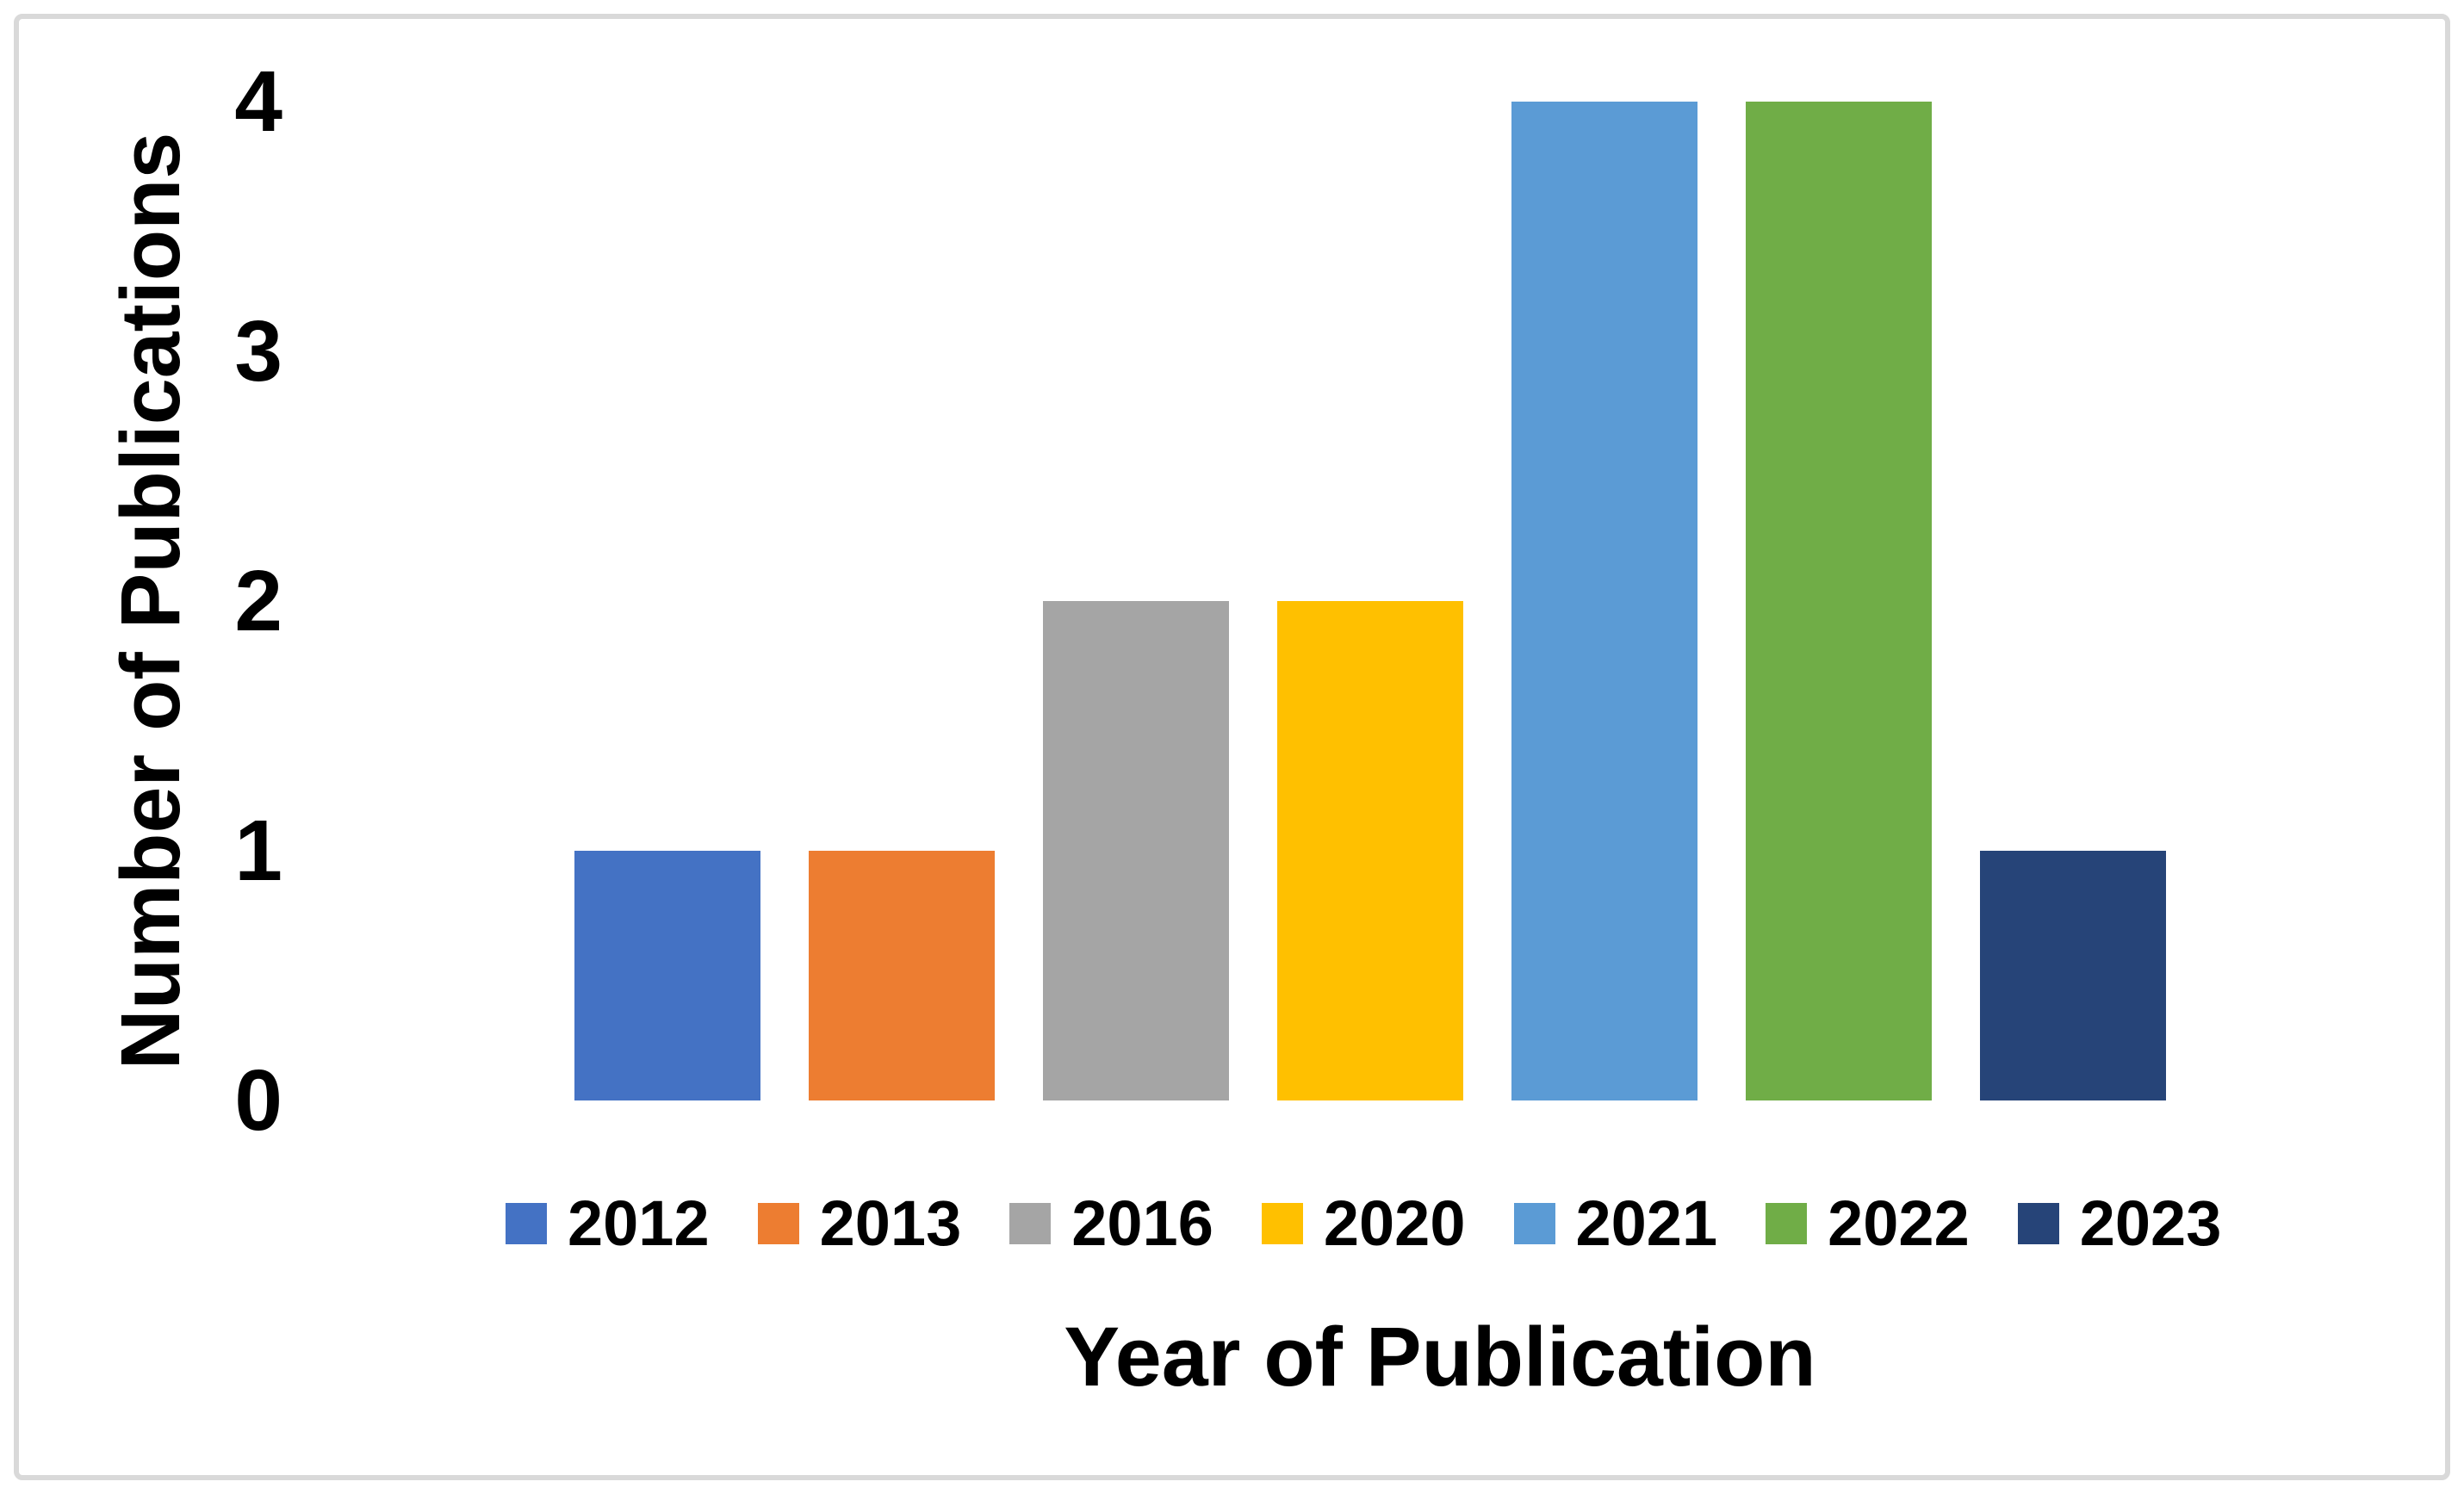 Image resolution: width=2464 pixels, height=1494 pixels. Describe the element at coordinates (1440, 1357) in the screenshot. I see `x-axis-title: Year of Publication` at that location.